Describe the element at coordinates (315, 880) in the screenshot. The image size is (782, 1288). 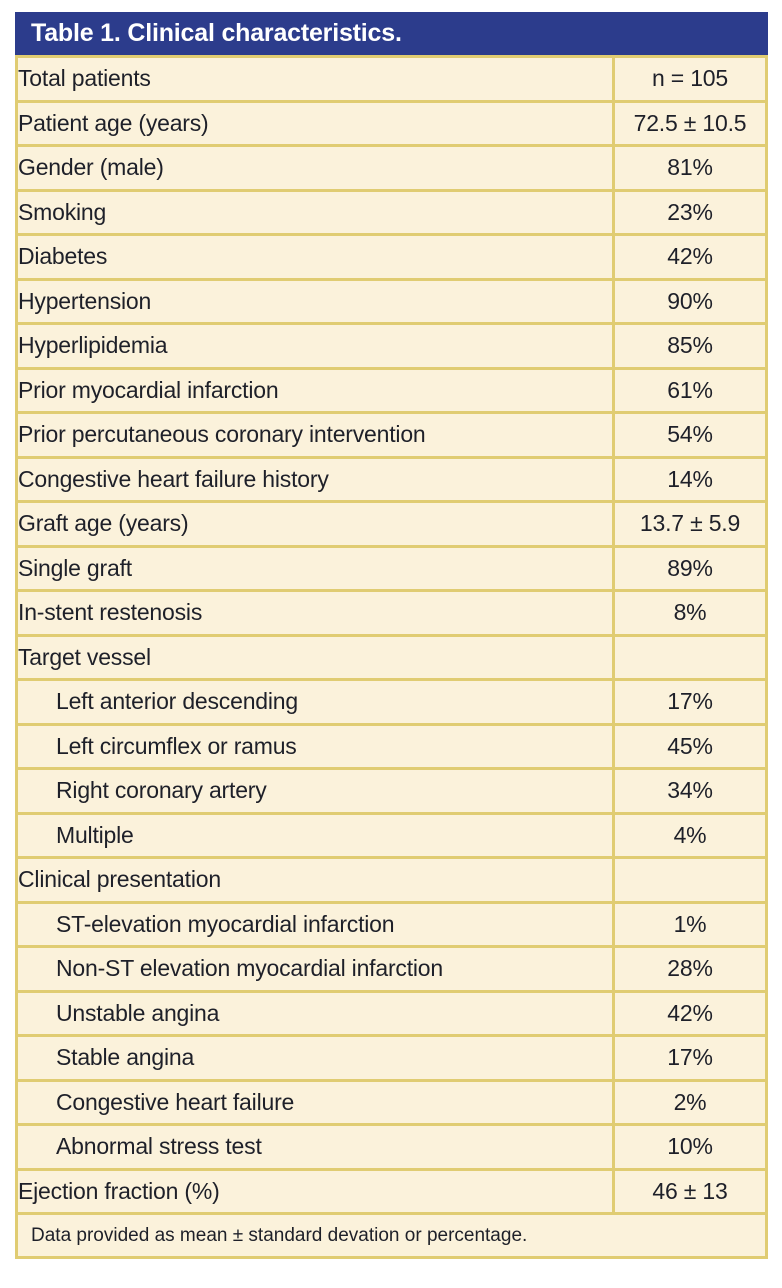
I see `row-label: Clinical presentation` at that location.